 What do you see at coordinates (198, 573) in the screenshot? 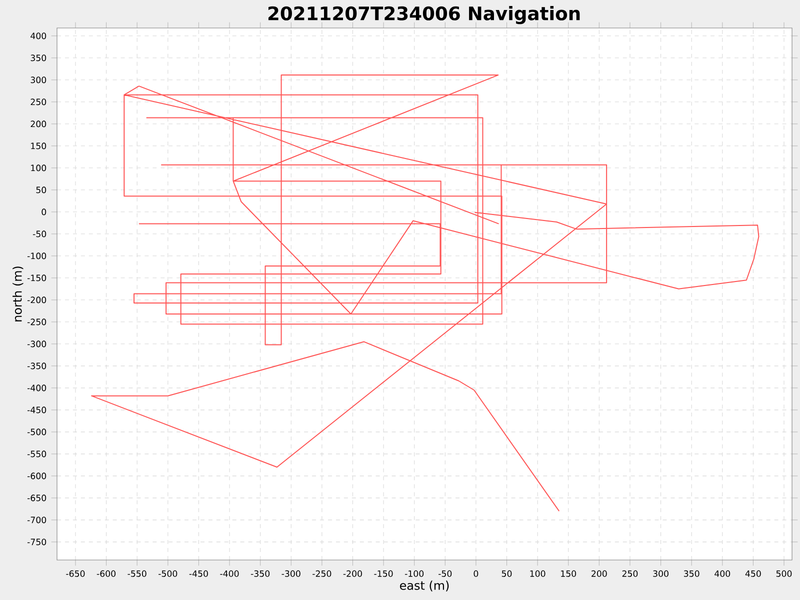
I see `x-tick-label: -450` at bounding box center [198, 573].